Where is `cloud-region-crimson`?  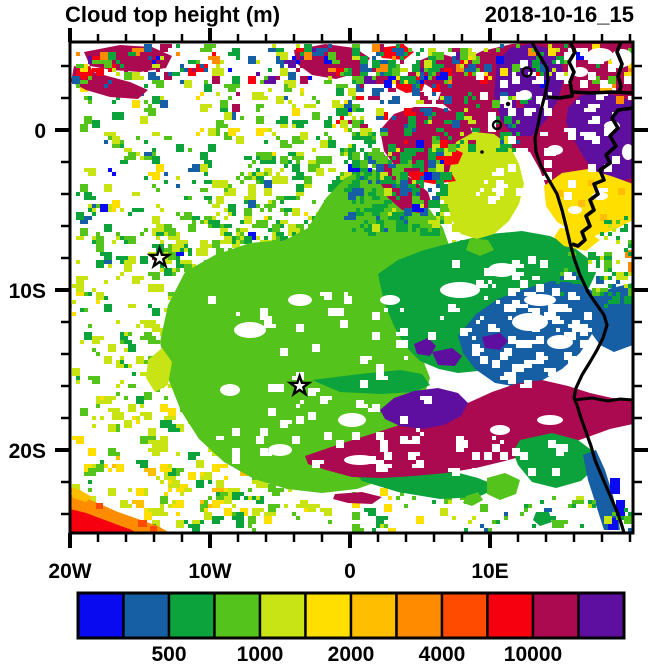
cloud-region-crimson is located at coordinates (357, 498).